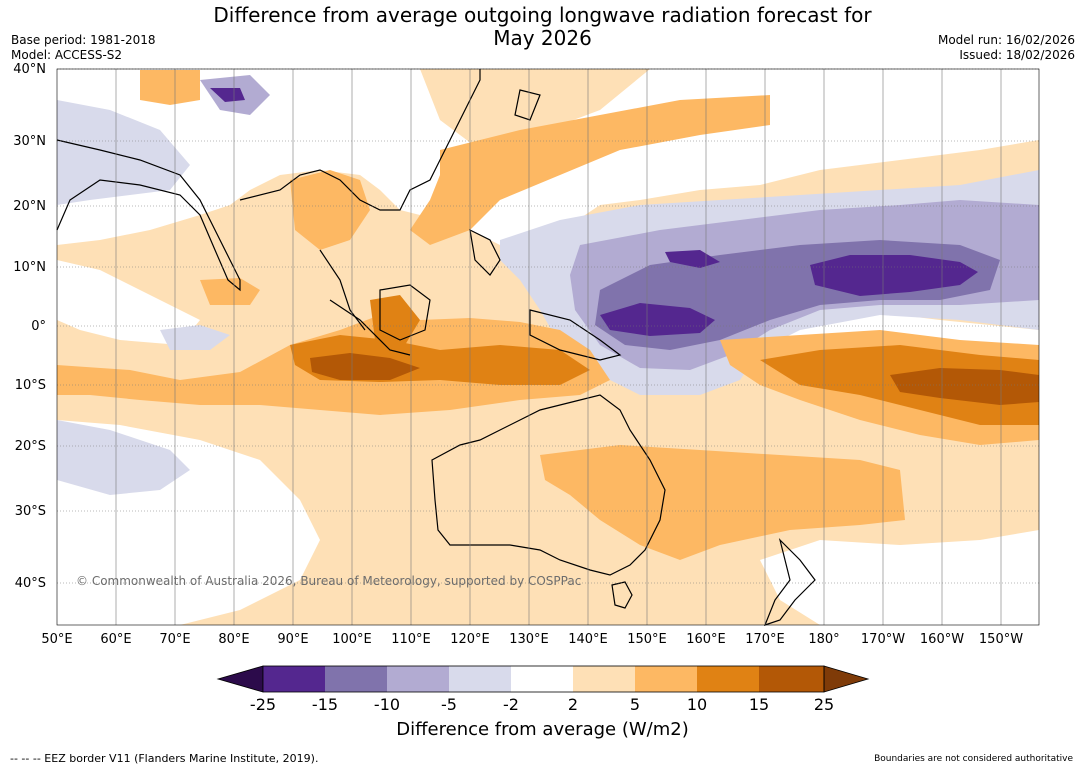 The width and height of the screenshot is (1085, 770). I want to click on lon-label-170e: 170°E, so click(765, 639).